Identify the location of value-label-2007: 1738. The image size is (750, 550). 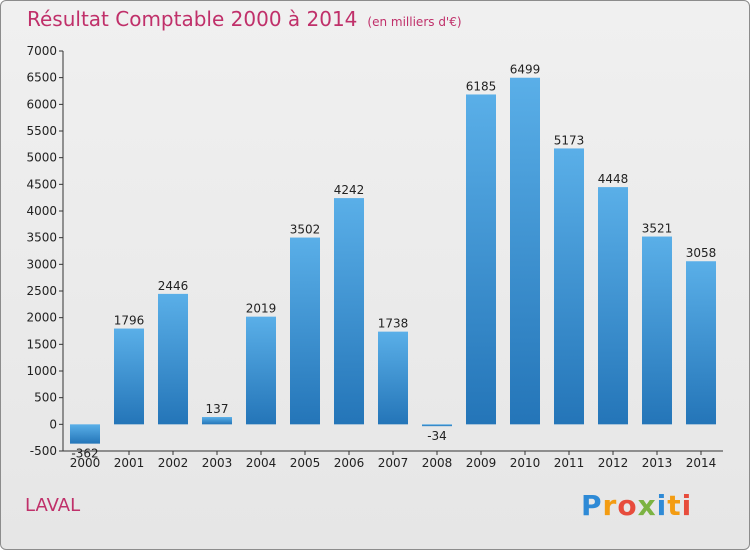
(393, 324).